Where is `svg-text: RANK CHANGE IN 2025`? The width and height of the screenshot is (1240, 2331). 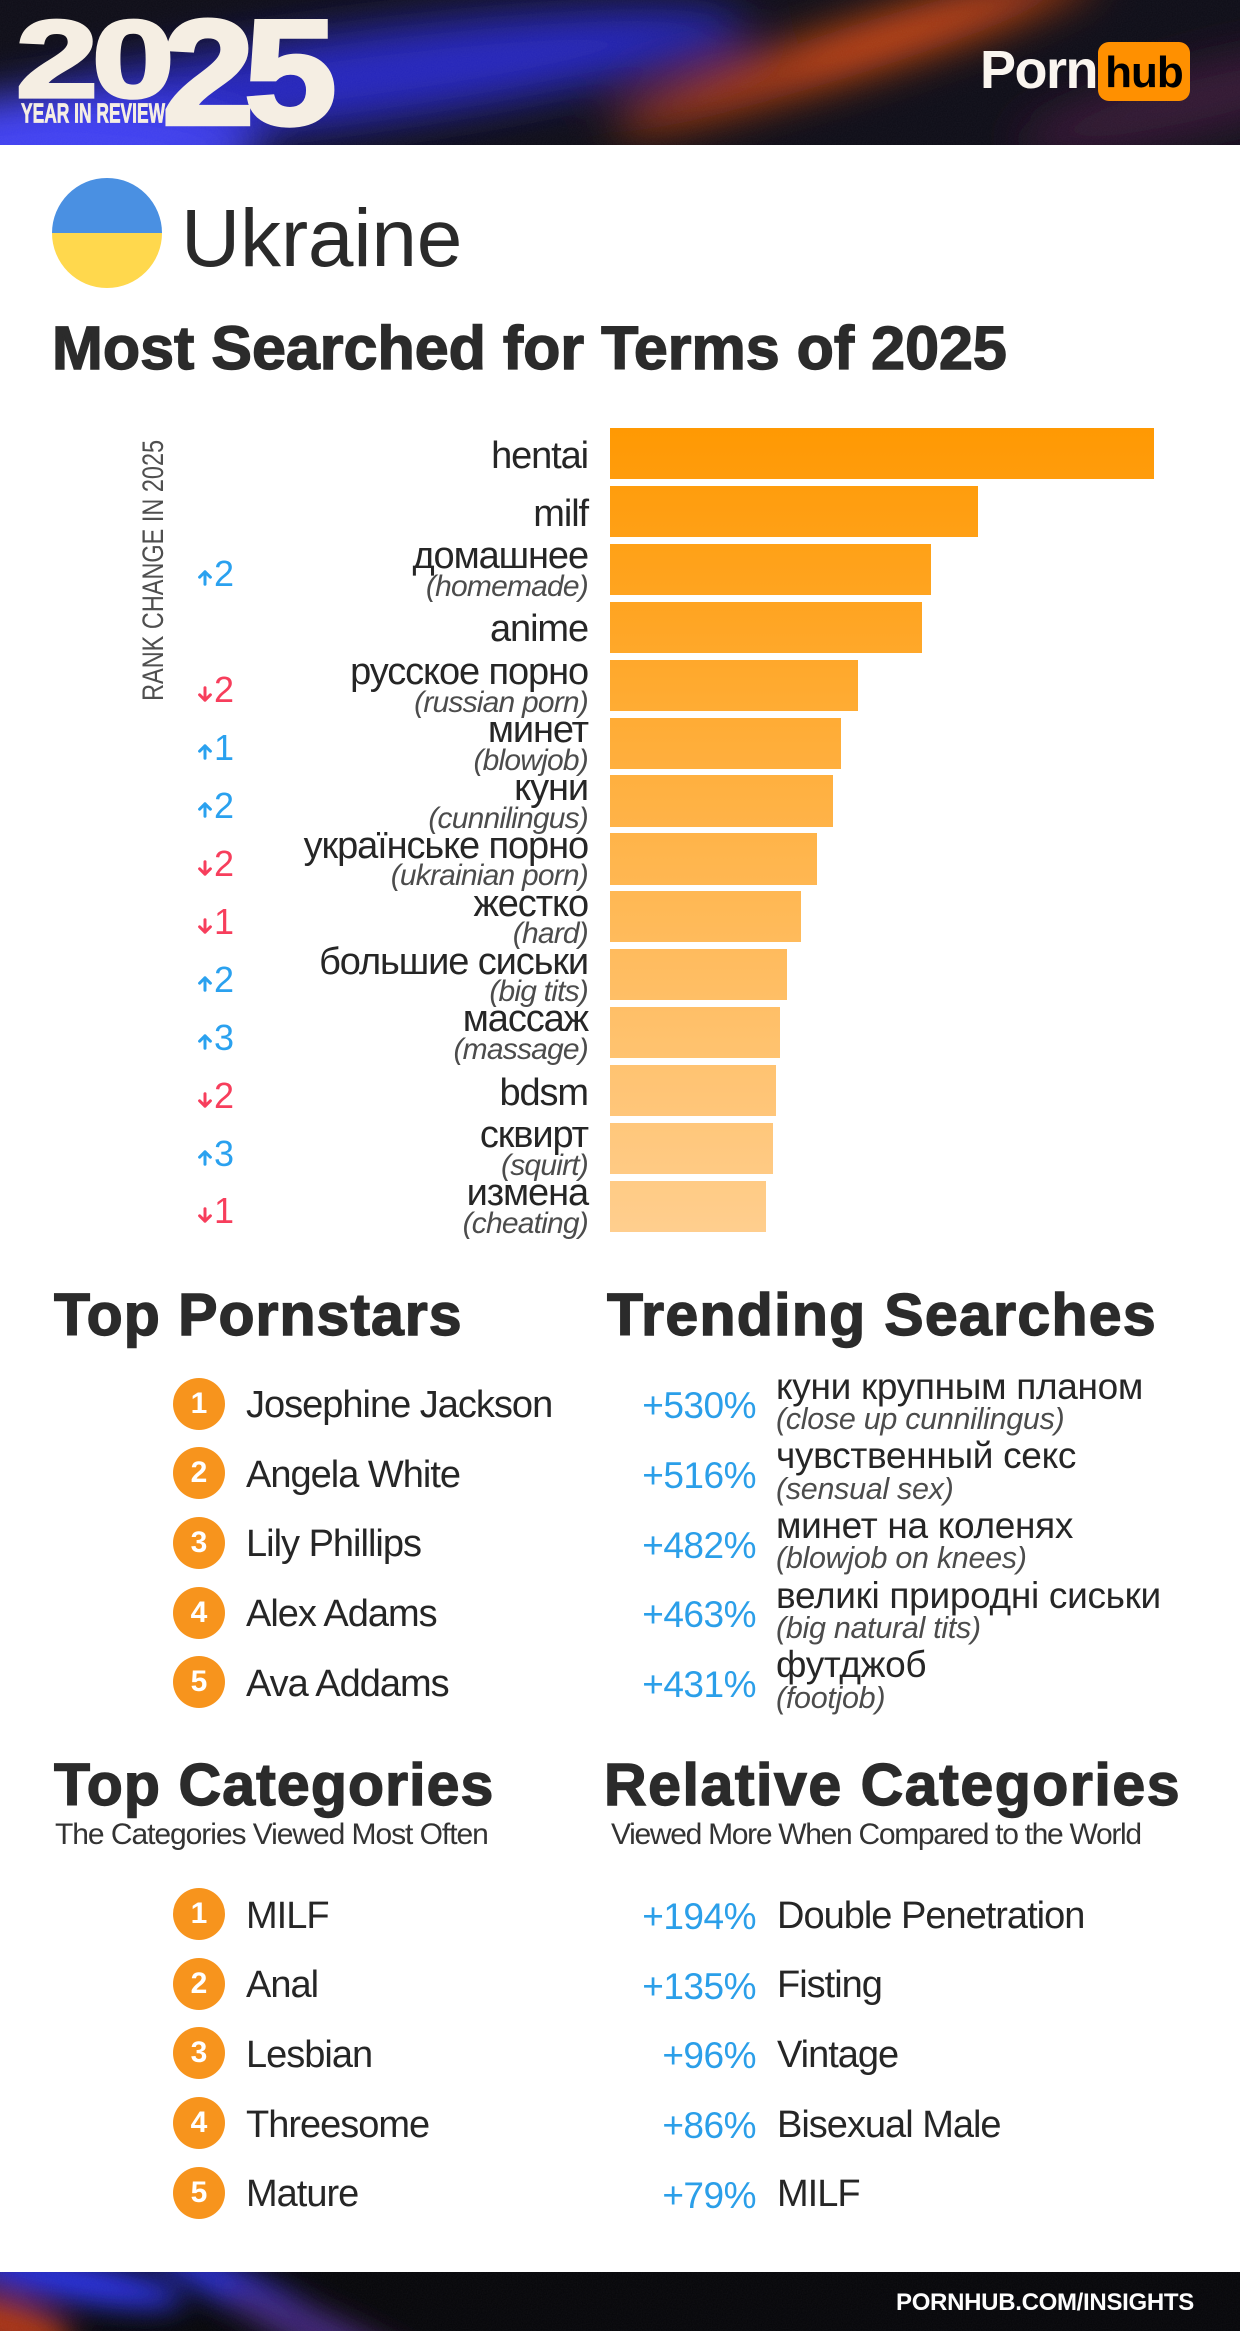 svg-text: RANK CHANGE IN 2025 is located at coordinates (153, 570).